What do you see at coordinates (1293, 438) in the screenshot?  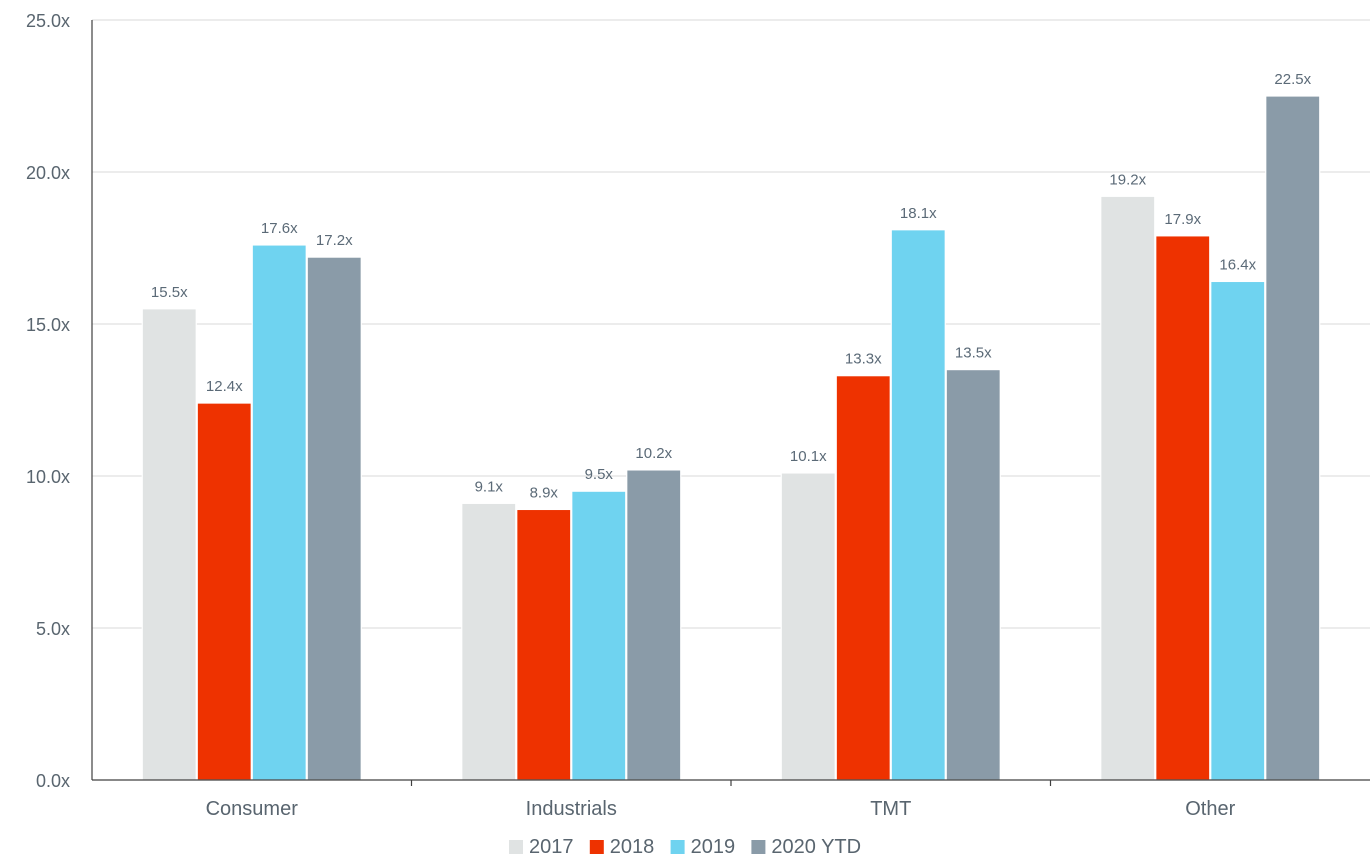 I see `bar-2020-ytd-other` at bounding box center [1293, 438].